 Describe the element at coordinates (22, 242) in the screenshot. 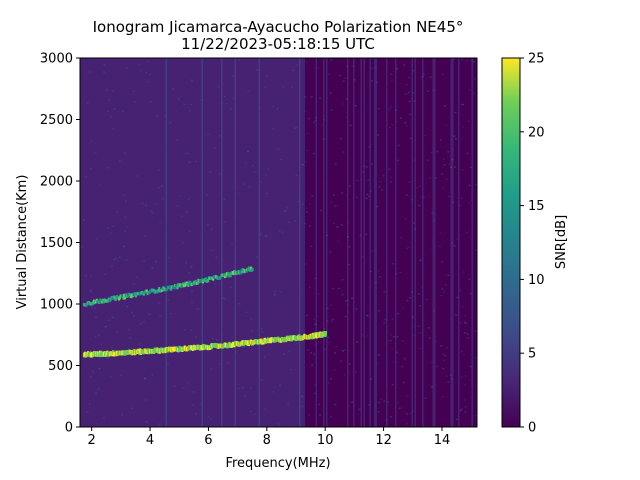

I see `y-axis-label: Virtual Distance(Km)` at that location.